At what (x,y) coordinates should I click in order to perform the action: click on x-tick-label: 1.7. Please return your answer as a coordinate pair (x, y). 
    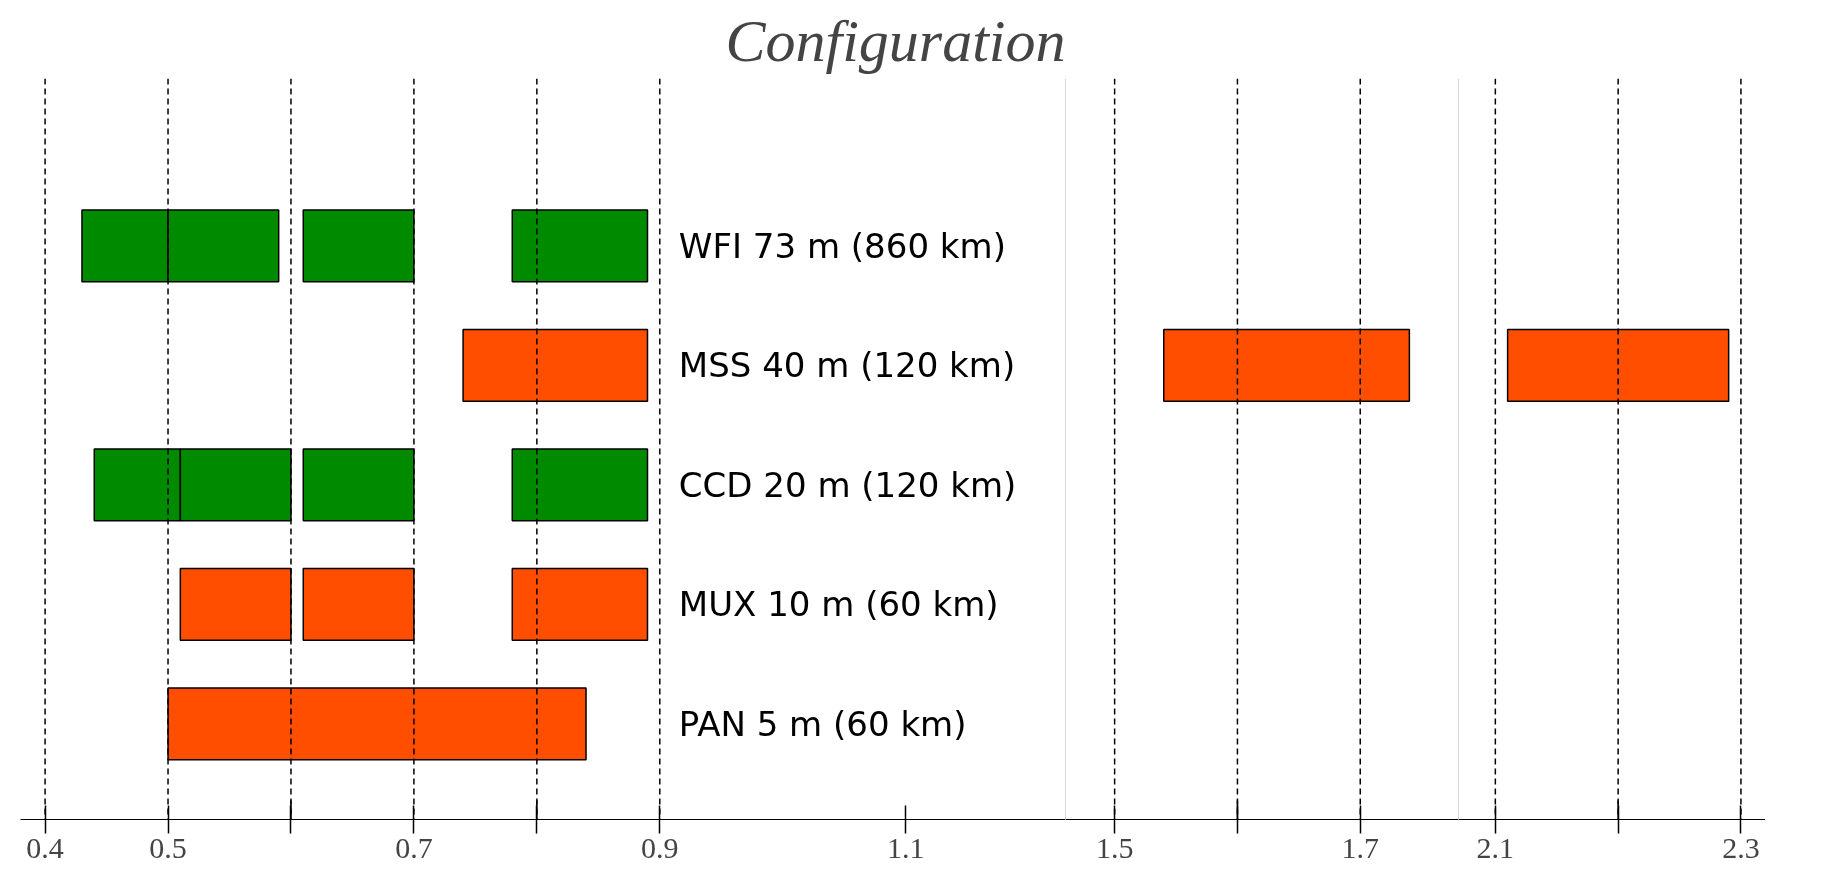
    Looking at the image, I should click on (1360, 847).